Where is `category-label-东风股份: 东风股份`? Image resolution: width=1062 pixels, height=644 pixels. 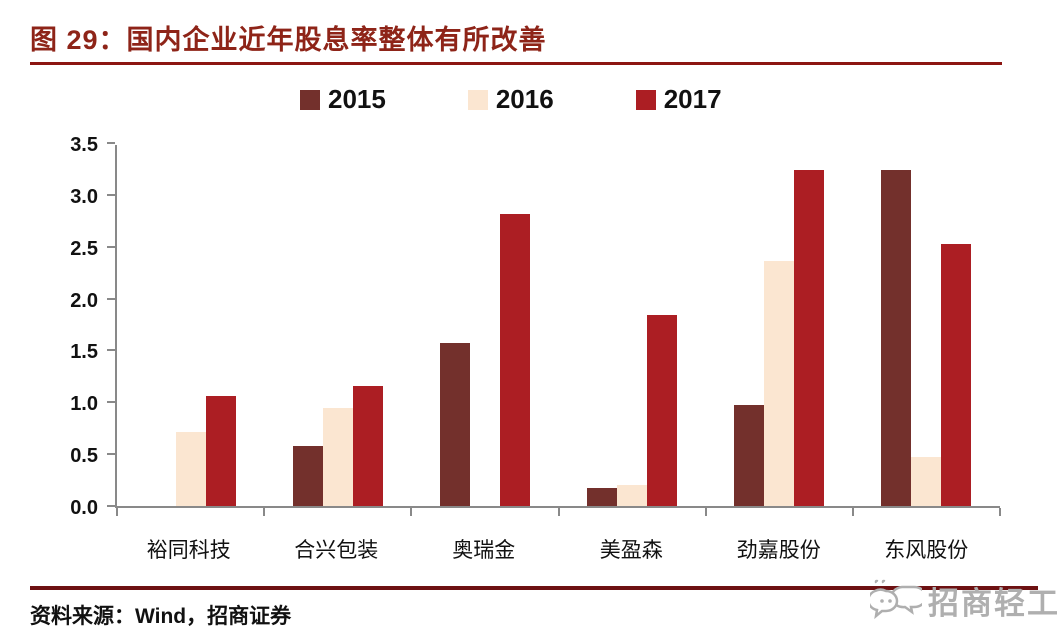
category-label-东风股份: 东风股份 is located at coordinates (926, 550).